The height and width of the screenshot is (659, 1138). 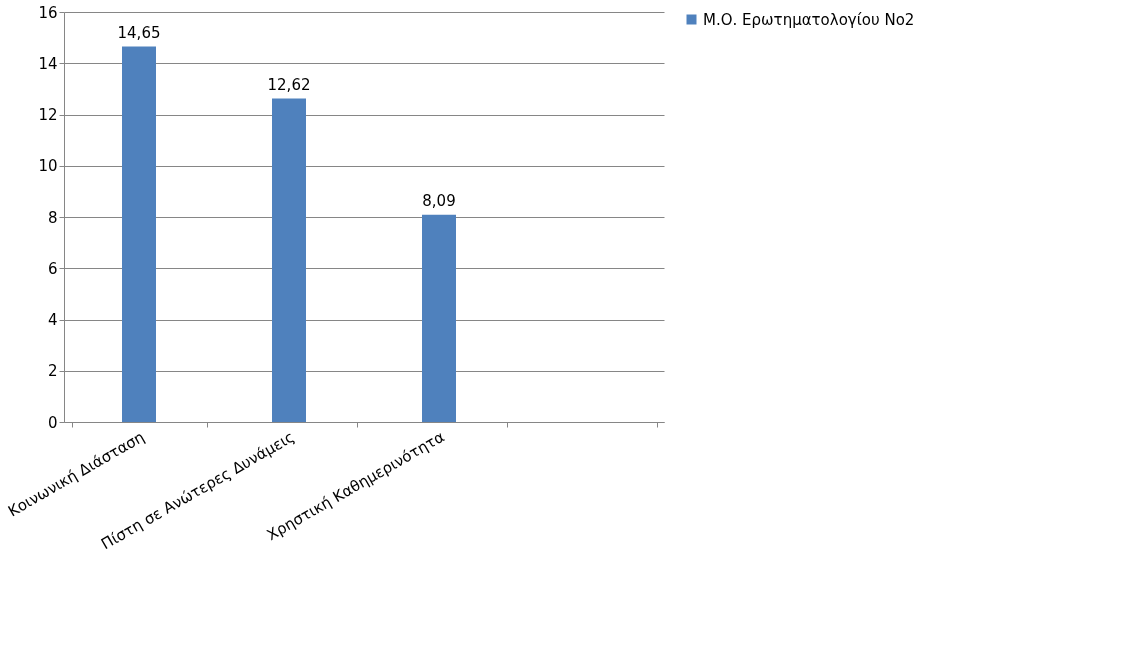 What do you see at coordinates (439, 200) in the screenshot?
I see `data-label: 8,09` at bounding box center [439, 200].